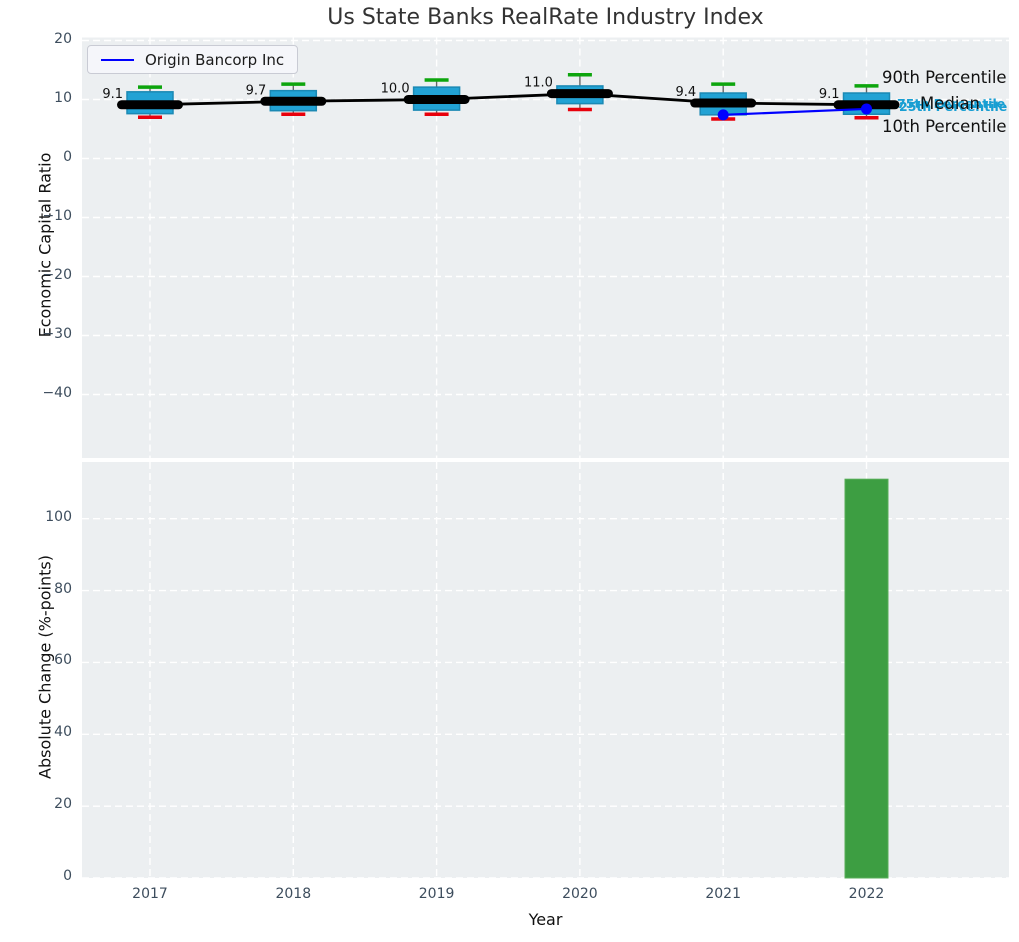  What do you see at coordinates (67, 156) in the screenshot?
I see `top-y-tick-0: 0` at bounding box center [67, 156].